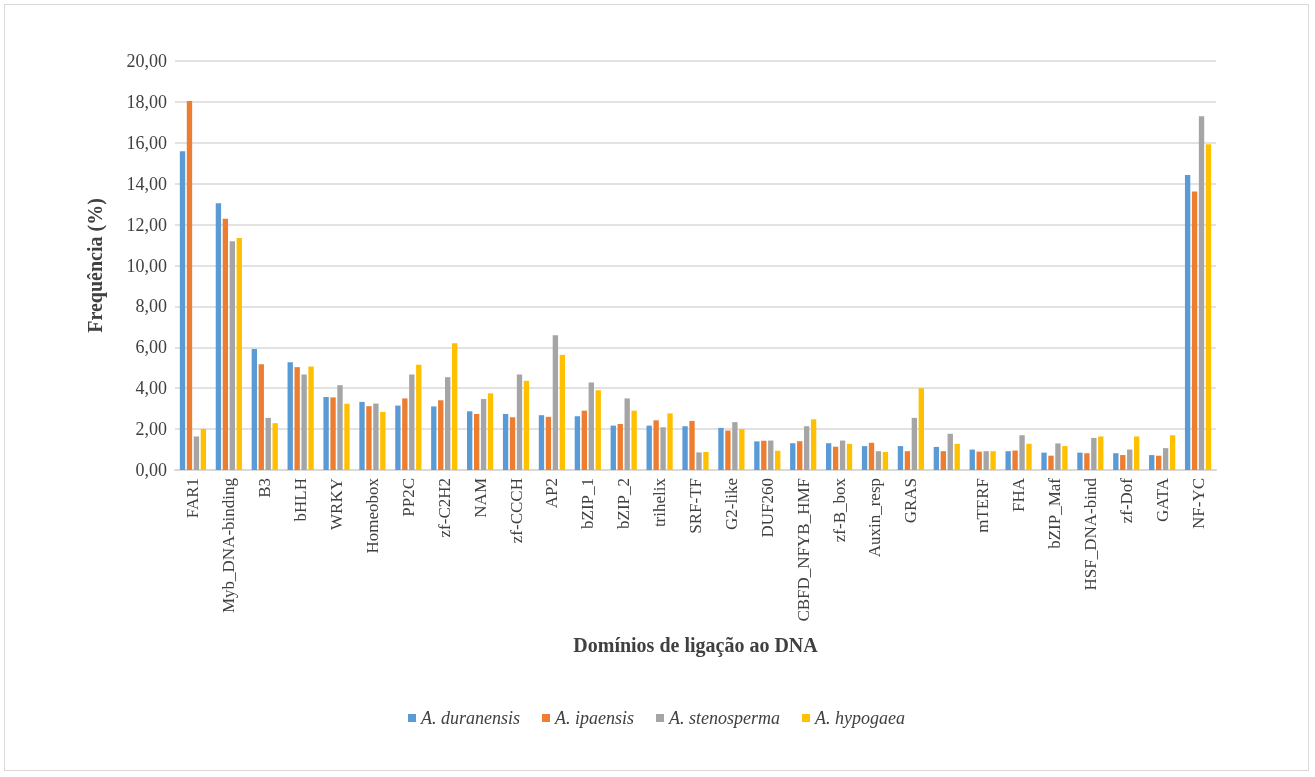 This screenshot has width=1315, height=777. What do you see at coordinates (480, 498) in the screenshot?
I see `x-tick-label: NAM` at bounding box center [480, 498].